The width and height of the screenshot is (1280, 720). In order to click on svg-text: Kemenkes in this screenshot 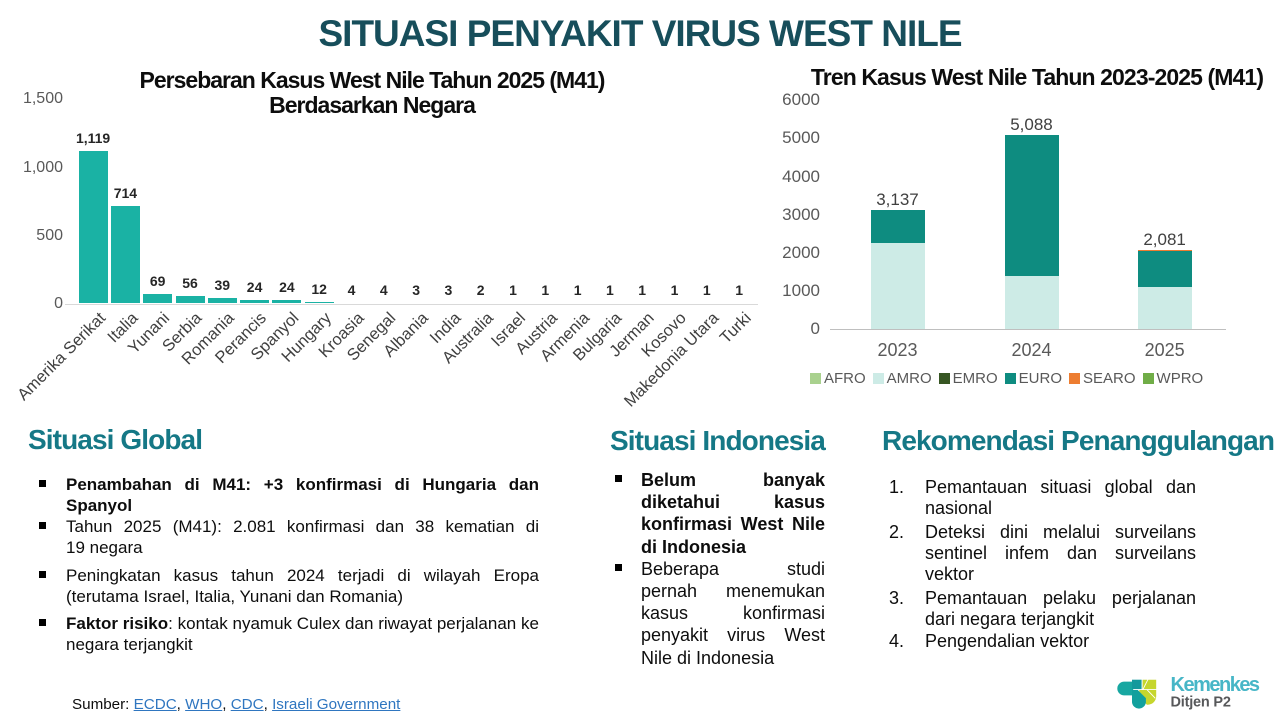, I will do `click(1215, 685)`.